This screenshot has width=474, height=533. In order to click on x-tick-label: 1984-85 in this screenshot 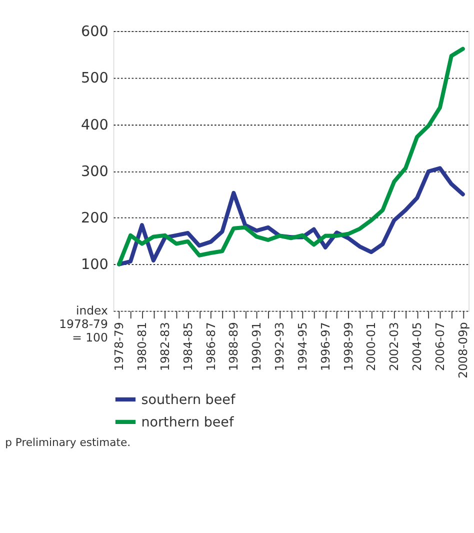, I will do `click(187, 346)`.